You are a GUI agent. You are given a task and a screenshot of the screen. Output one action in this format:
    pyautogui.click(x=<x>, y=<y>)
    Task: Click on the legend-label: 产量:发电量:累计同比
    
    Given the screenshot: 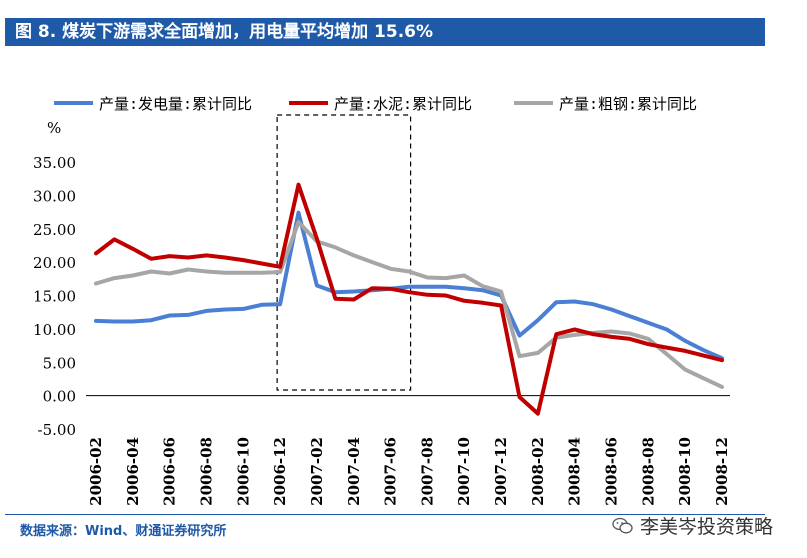 What is the action you would take?
    pyautogui.click(x=175, y=104)
    